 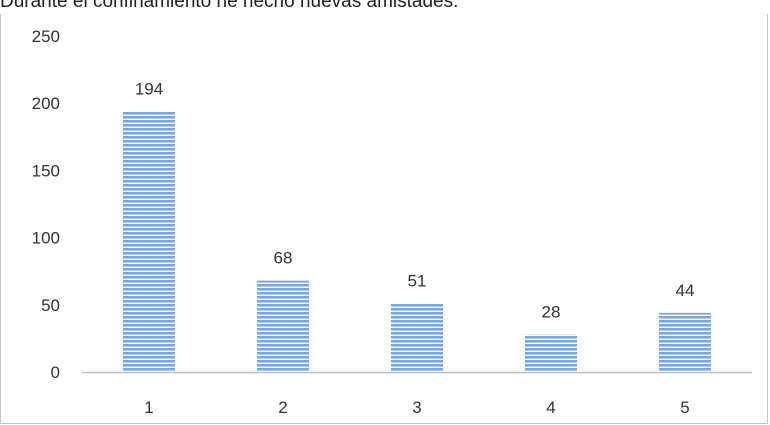 I want to click on data-label: 28, so click(x=551, y=311).